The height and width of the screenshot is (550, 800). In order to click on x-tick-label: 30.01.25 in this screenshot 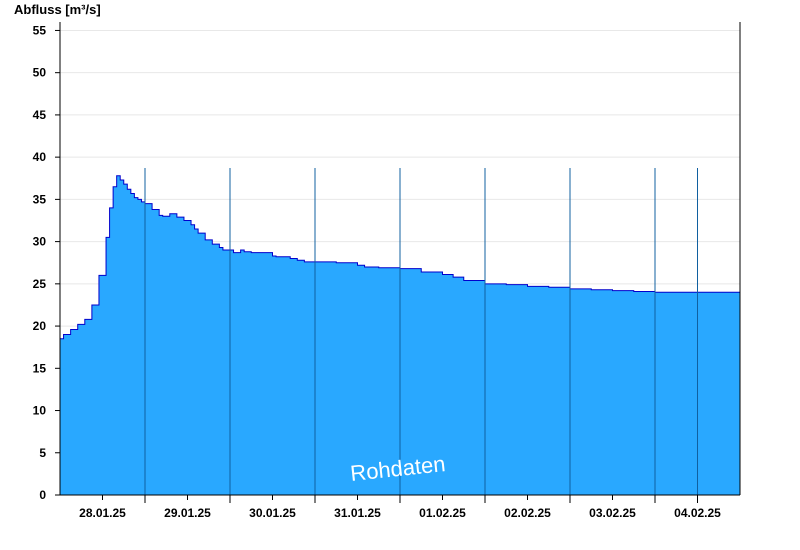, I will do `click(272, 513)`.